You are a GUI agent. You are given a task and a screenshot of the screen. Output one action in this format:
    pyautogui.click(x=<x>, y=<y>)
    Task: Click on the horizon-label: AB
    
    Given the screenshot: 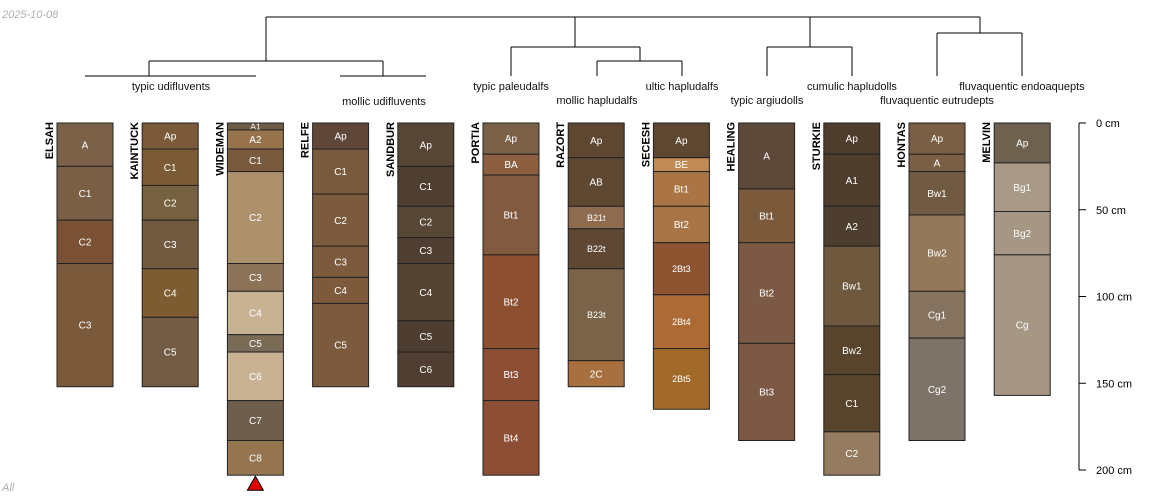 What is the action you would take?
    pyautogui.click(x=597, y=183)
    